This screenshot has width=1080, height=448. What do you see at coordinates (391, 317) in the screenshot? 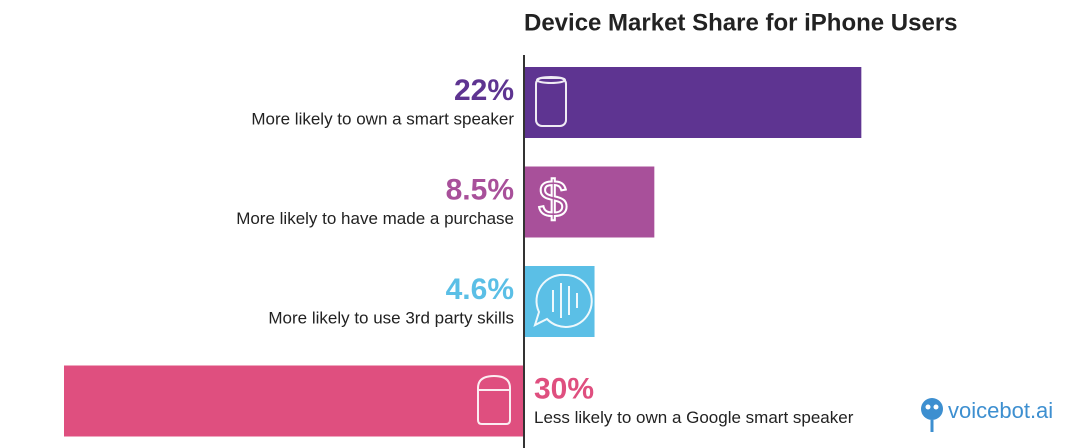
I see `category-label: More likely to use 3rd party skills` at bounding box center [391, 317].